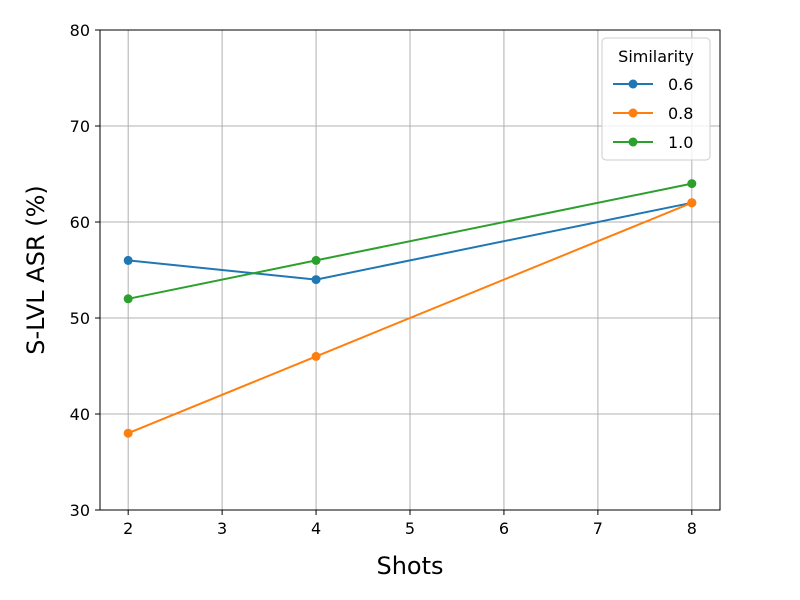 The width and height of the screenshot is (800, 600). Describe the element at coordinates (692, 528) in the screenshot. I see `x-tick-label: 8` at that location.